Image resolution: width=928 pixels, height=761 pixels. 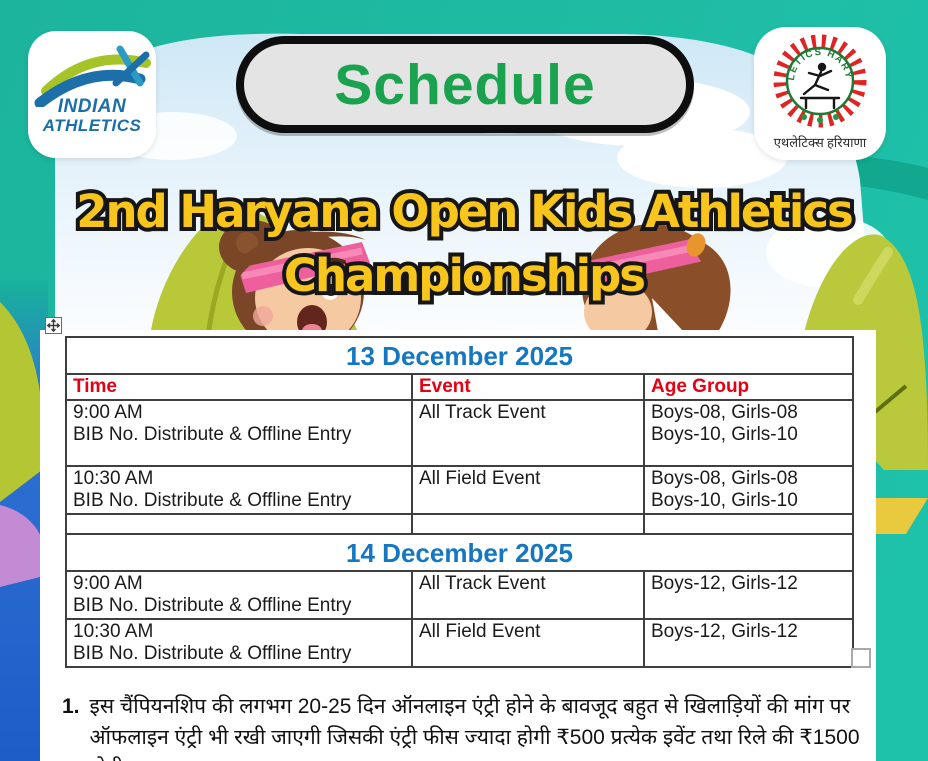 What do you see at coordinates (460, 524) in the screenshot?
I see `table-row-spacer` at bounding box center [460, 524].